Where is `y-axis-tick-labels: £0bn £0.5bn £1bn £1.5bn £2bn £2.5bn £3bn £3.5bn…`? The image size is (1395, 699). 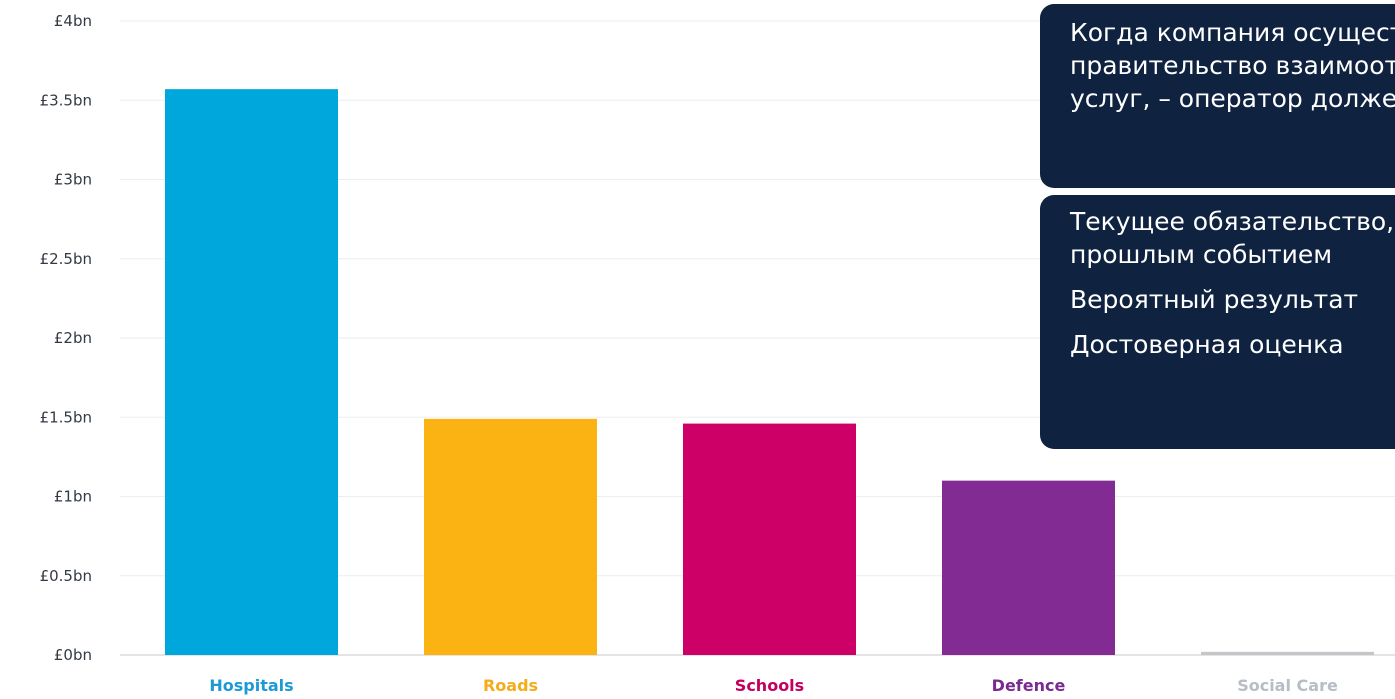 y-axis-tick-labels: £0bn £0.5bn £1bn £1.5bn £2bn £2.5bn £3bn £3.5bn… is located at coordinates (66, 338).